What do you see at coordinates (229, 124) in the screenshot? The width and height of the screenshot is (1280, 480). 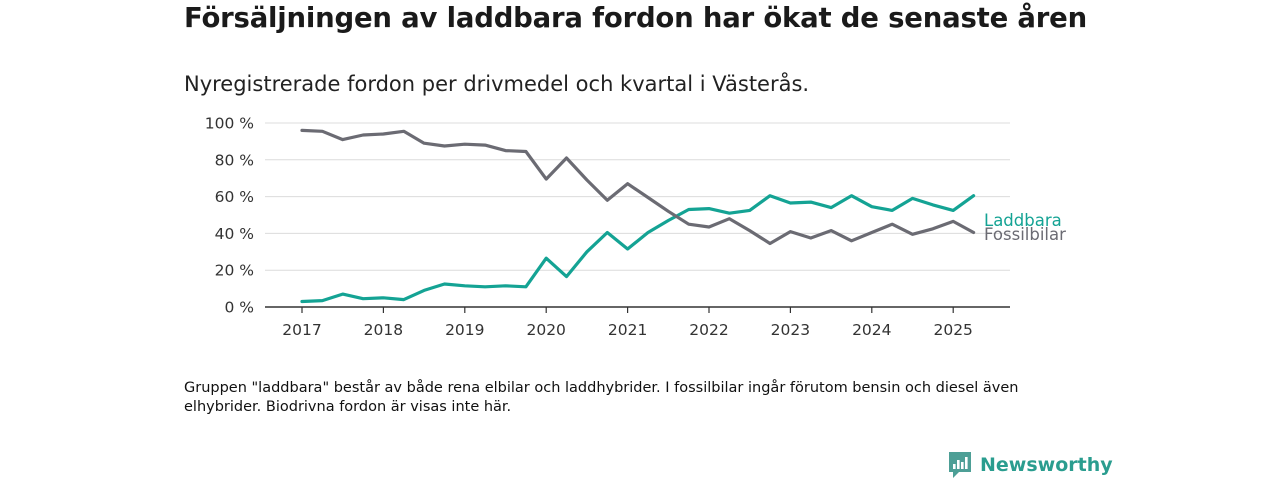 I see `y-tick-label: 100 %` at bounding box center [229, 124].